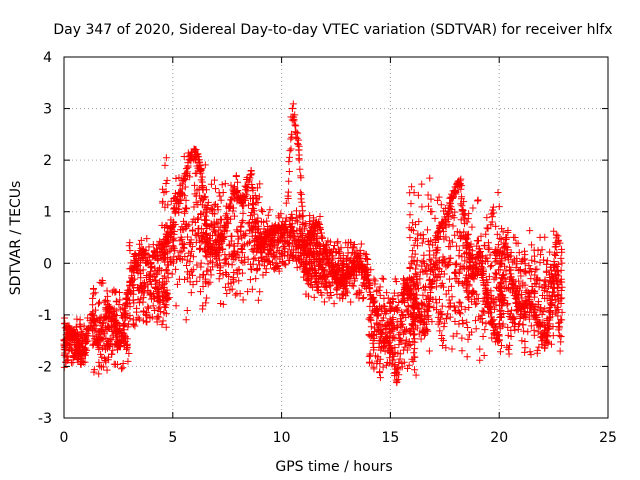 The width and height of the screenshot is (640, 480). I want to click on y-tick-label: 3, so click(47, 110).